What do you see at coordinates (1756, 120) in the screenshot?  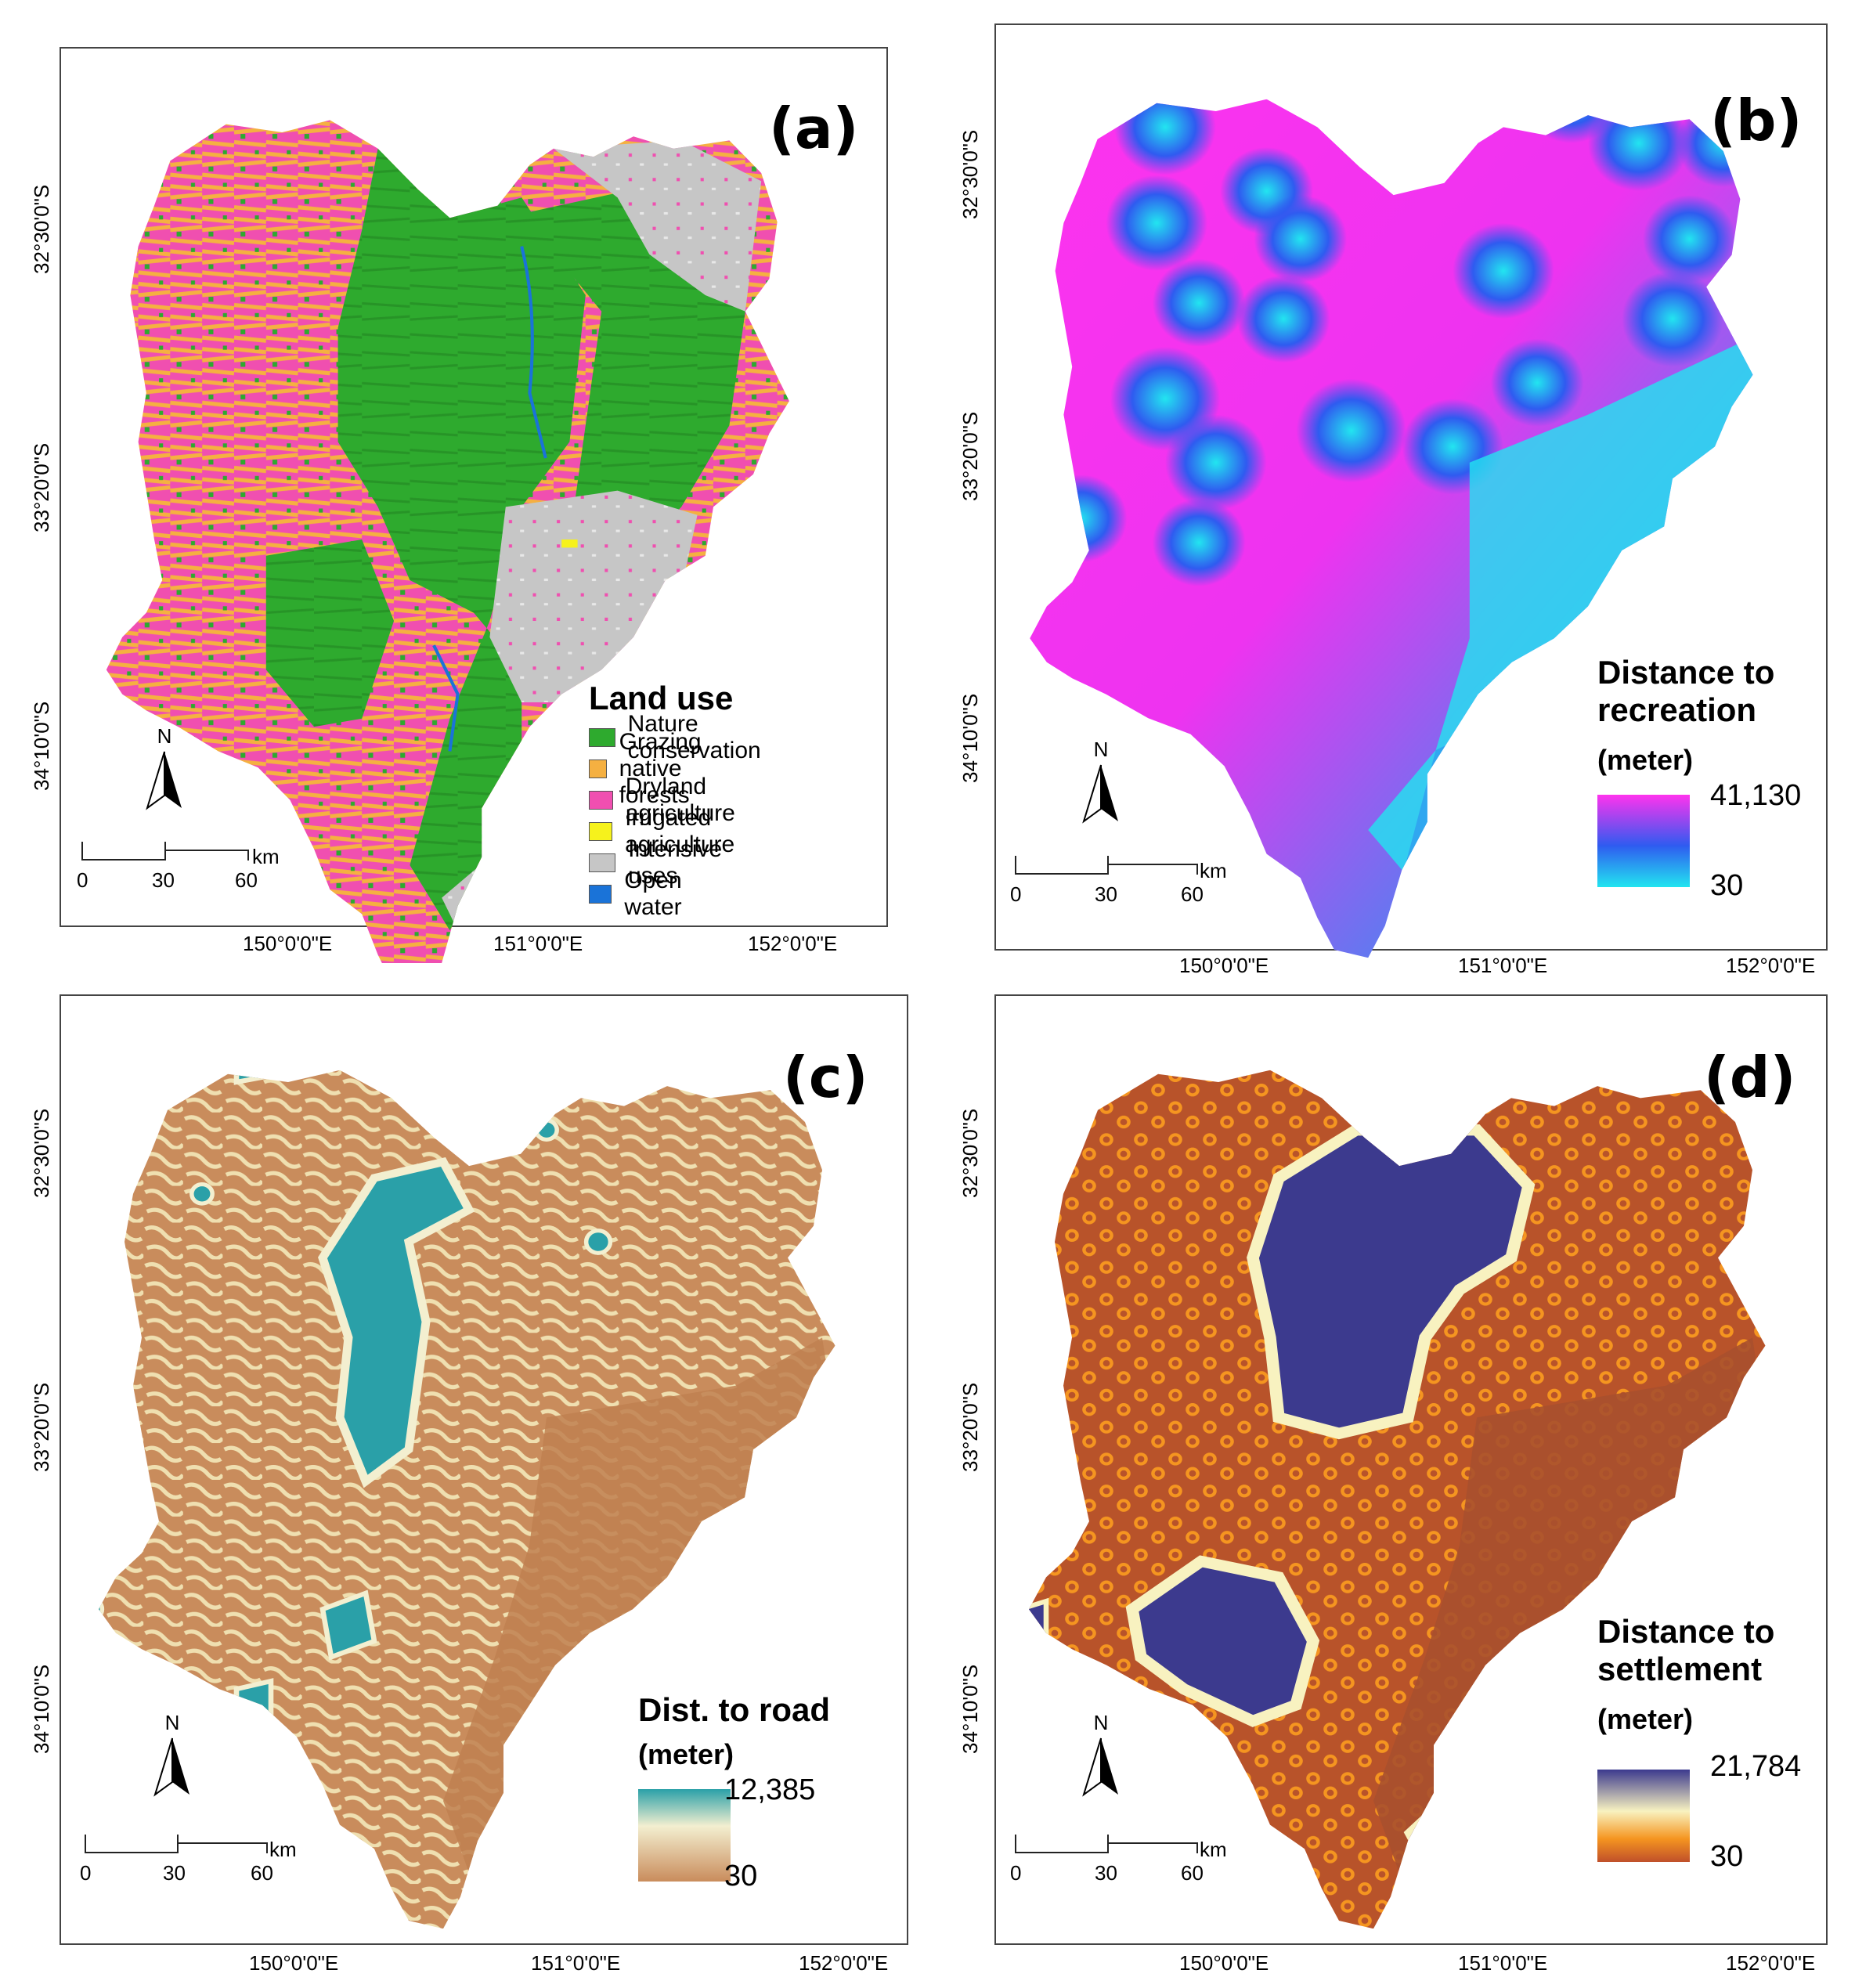 I see `panel-label: (b)` at bounding box center [1756, 120].